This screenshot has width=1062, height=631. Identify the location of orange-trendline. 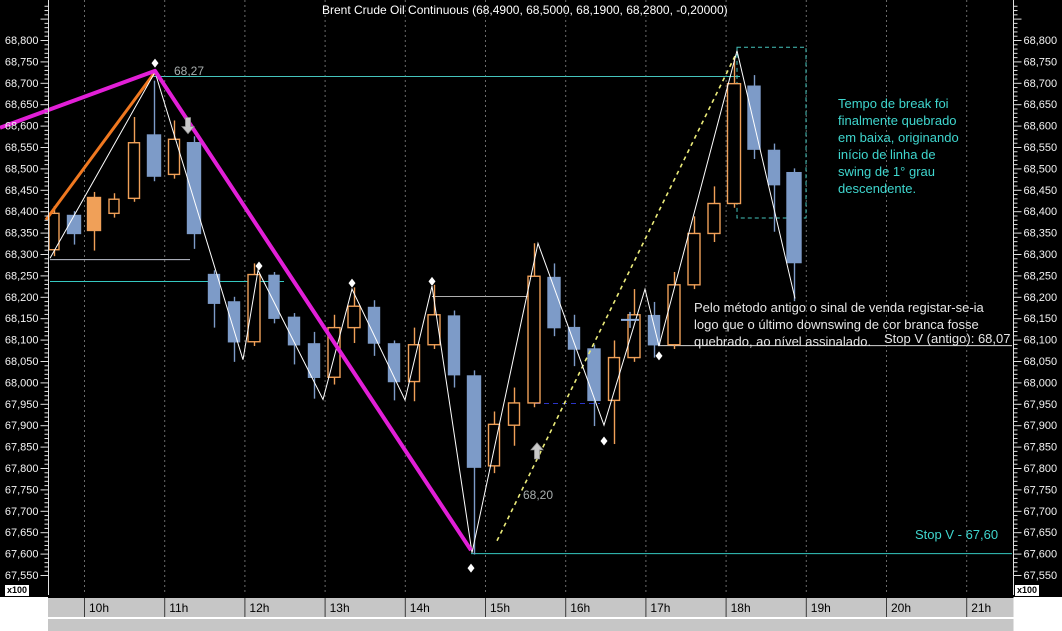
(100, 146).